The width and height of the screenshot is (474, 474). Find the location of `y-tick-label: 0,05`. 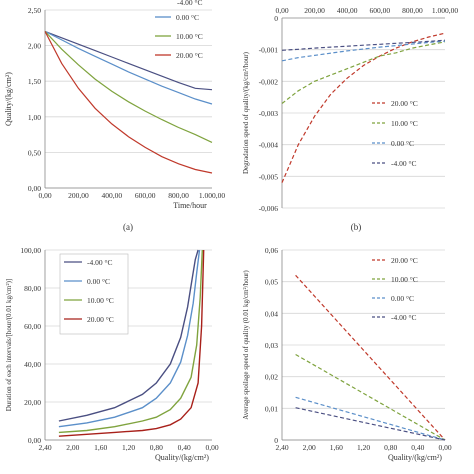

y-tick-label: 0,05 is located at coordinates (271, 282).